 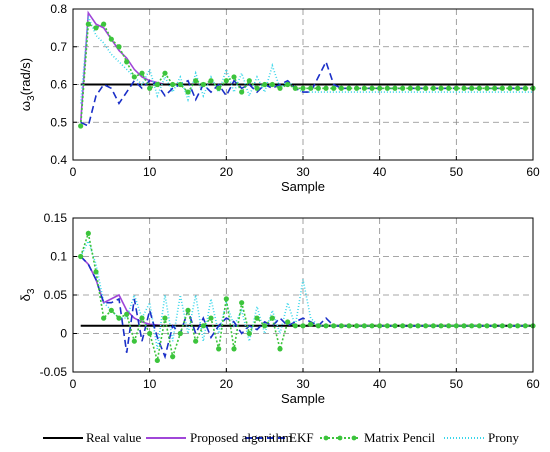 I want to click on delta-xtick-label: 10, so click(x=150, y=384).